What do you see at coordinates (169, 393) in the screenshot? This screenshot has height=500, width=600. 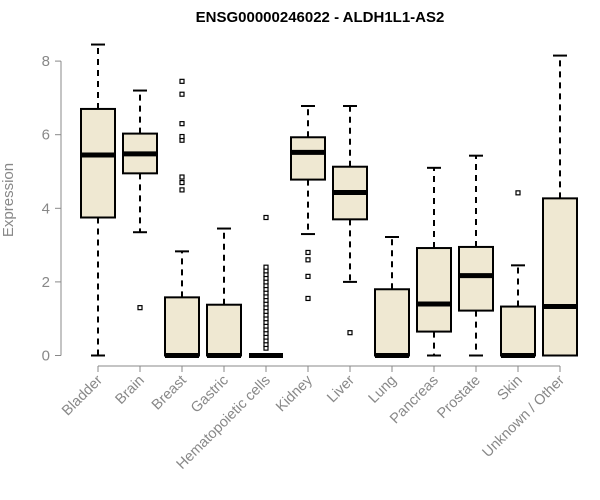 I see `x-tick-label: Breast` at bounding box center [169, 393].